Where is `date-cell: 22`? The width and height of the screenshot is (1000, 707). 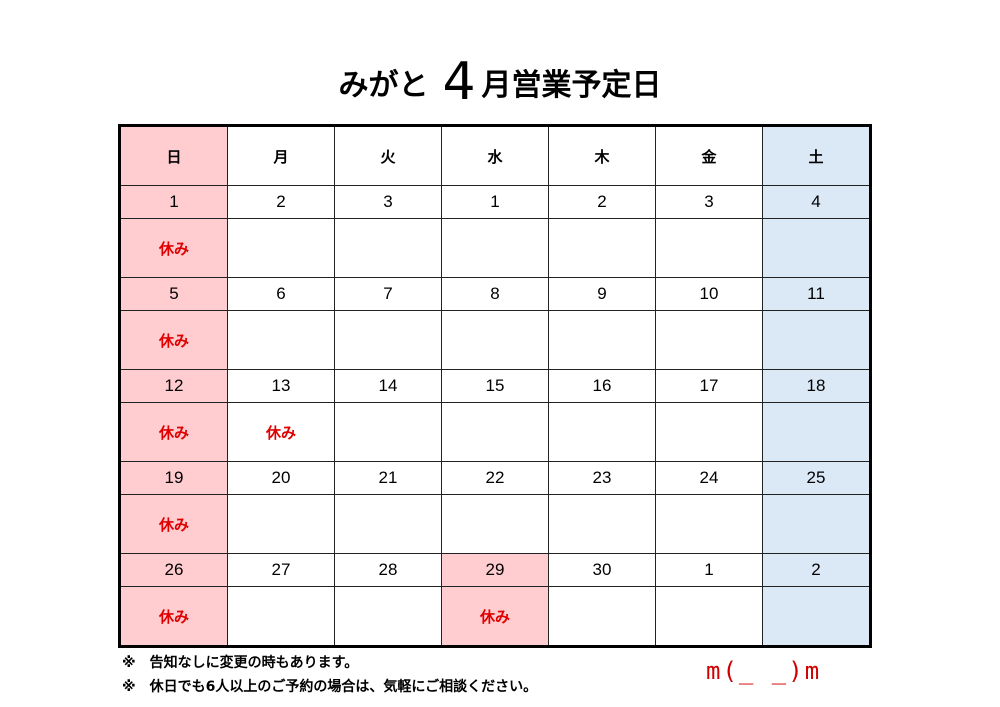 date-cell: 22 is located at coordinates (495, 478).